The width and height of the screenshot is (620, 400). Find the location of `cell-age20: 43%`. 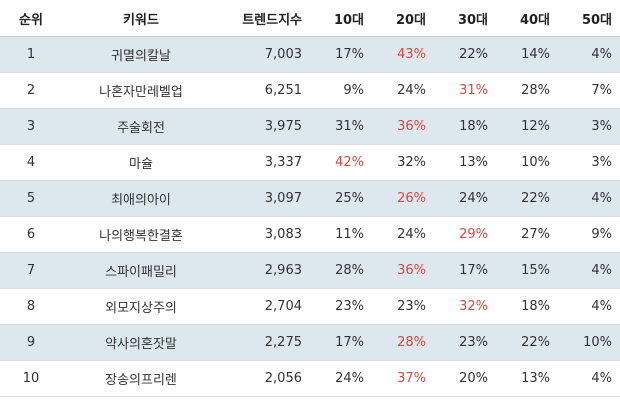

cell-age20: 43% is located at coordinates (403, 54).